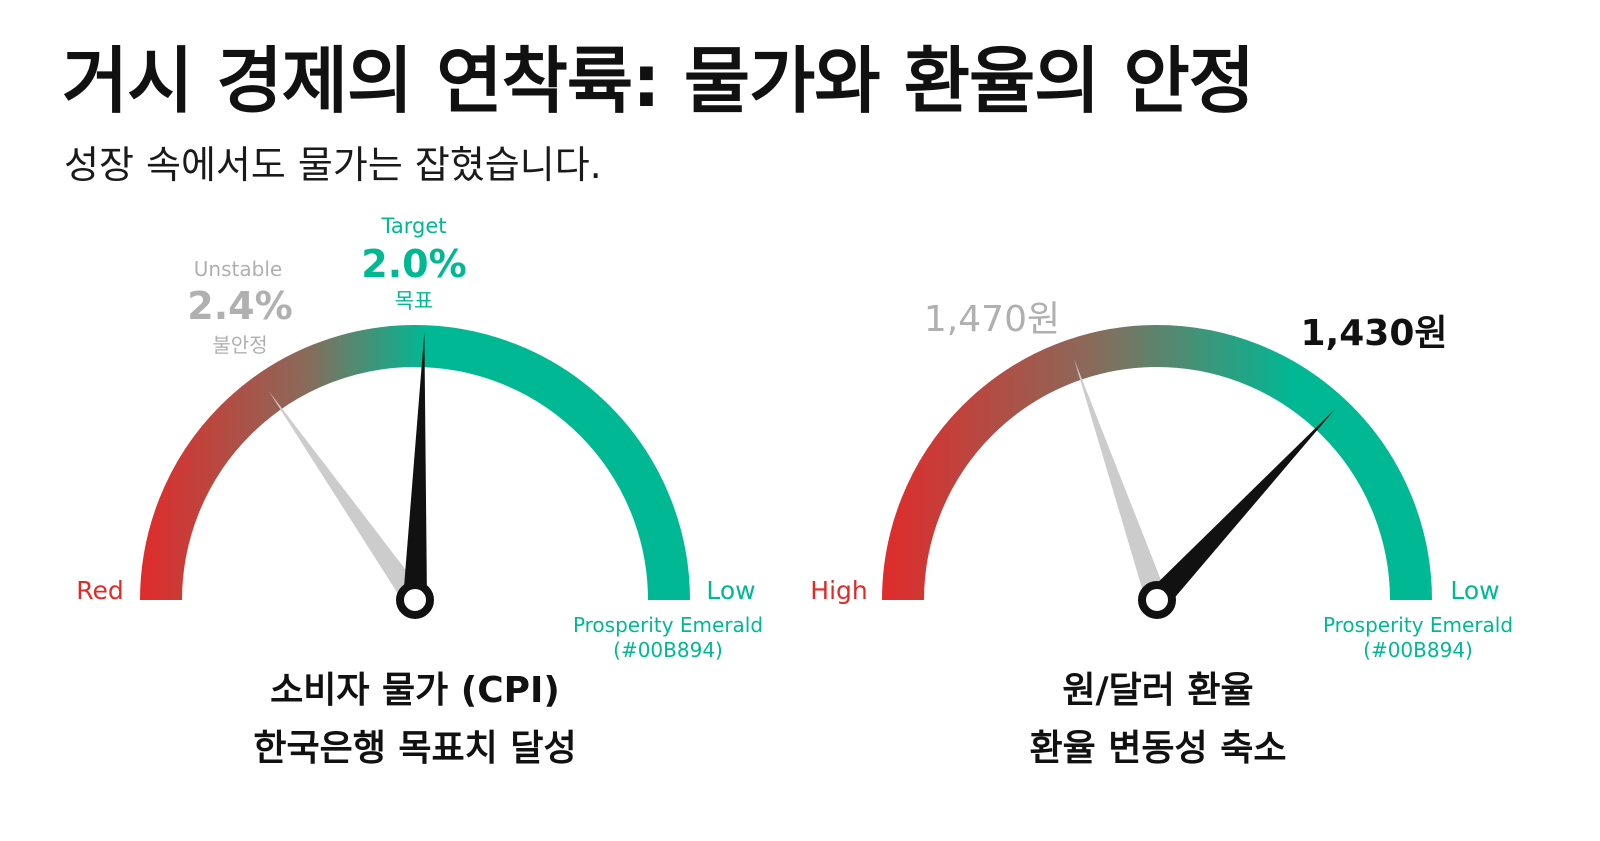 Image resolution: width=1600 pixels, height=841 pixels. Describe the element at coordinates (239, 345) in the screenshot. I see `cpi-previous-bottom-label: 불안정` at that location.